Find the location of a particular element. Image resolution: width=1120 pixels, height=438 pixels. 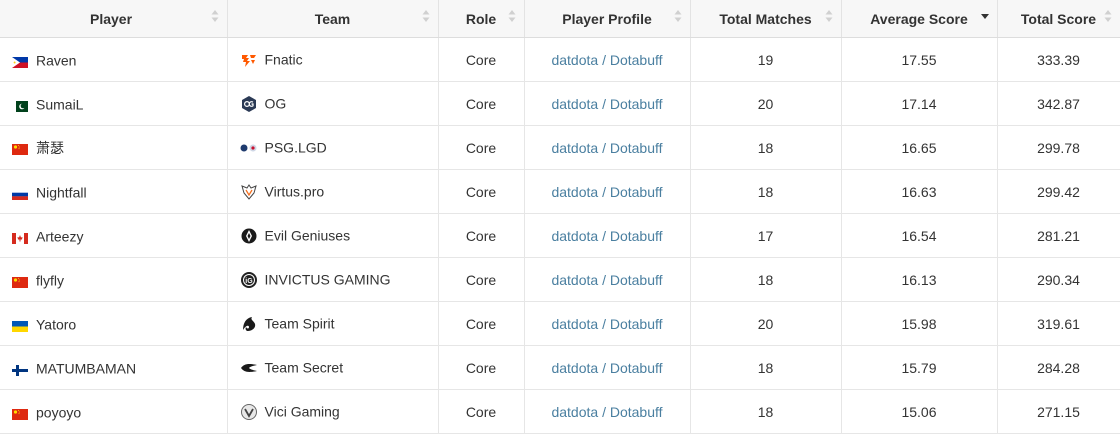

total-score-cell: 281.21 is located at coordinates (1058, 235).